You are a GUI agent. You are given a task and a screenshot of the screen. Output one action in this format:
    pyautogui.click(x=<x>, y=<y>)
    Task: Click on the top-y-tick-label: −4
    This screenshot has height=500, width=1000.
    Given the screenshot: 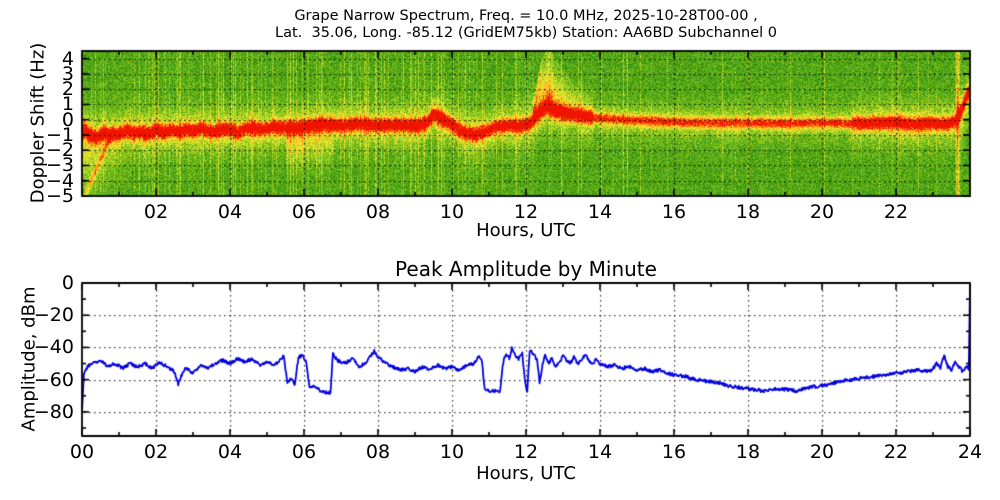 What is the action you would take?
    pyautogui.click(x=59, y=180)
    